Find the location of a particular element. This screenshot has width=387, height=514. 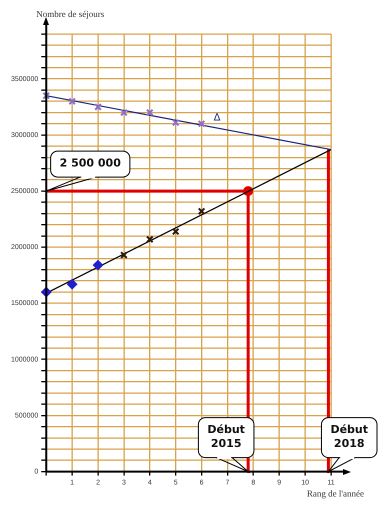

annotation: Début 2018 is located at coordinates (349, 436).